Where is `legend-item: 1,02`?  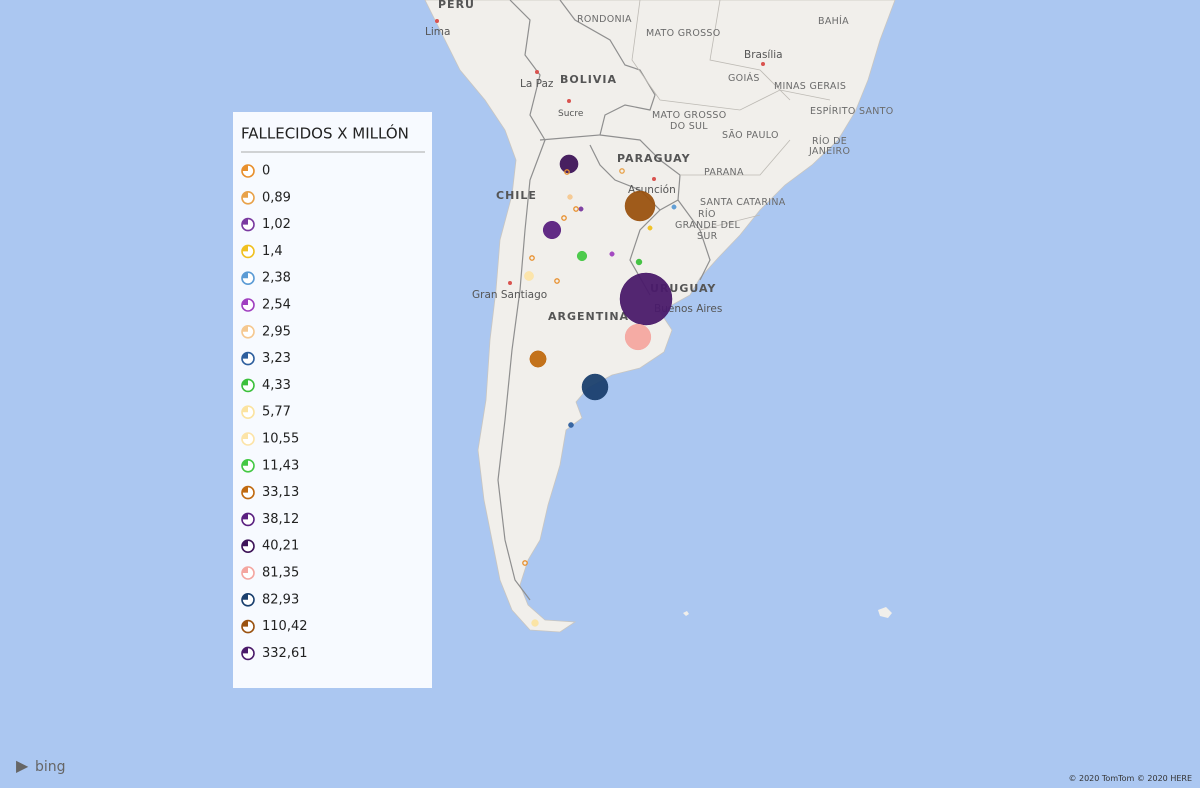
legend-item: 1,02 is located at coordinates (266, 224).